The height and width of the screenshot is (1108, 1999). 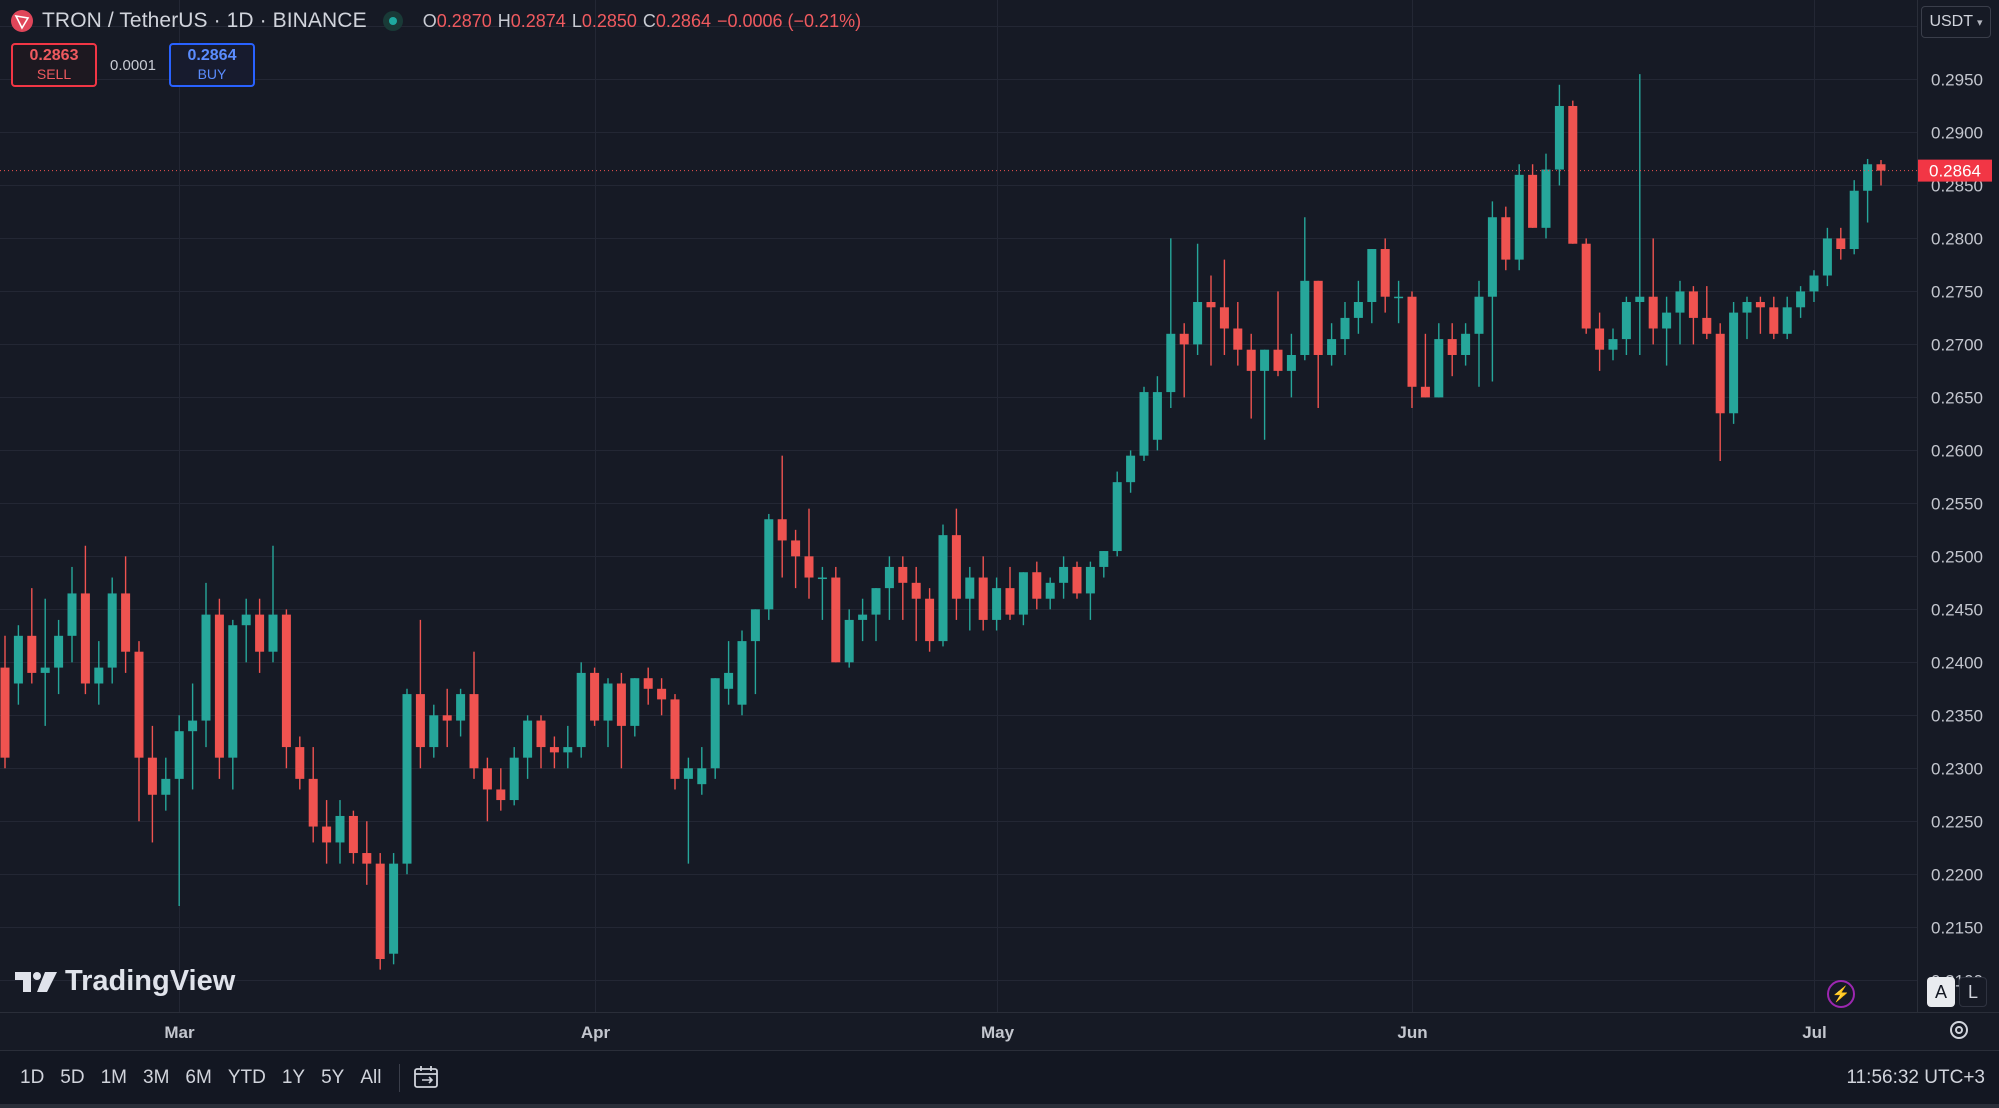 I want to click on currency-label: USDT, so click(x=1951, y=21).